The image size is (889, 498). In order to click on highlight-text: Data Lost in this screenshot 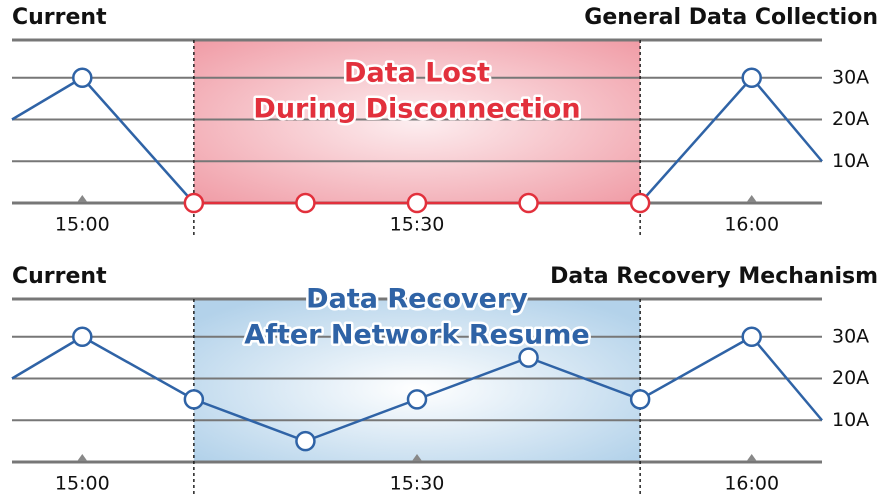, I will do `click(417, 73)`.